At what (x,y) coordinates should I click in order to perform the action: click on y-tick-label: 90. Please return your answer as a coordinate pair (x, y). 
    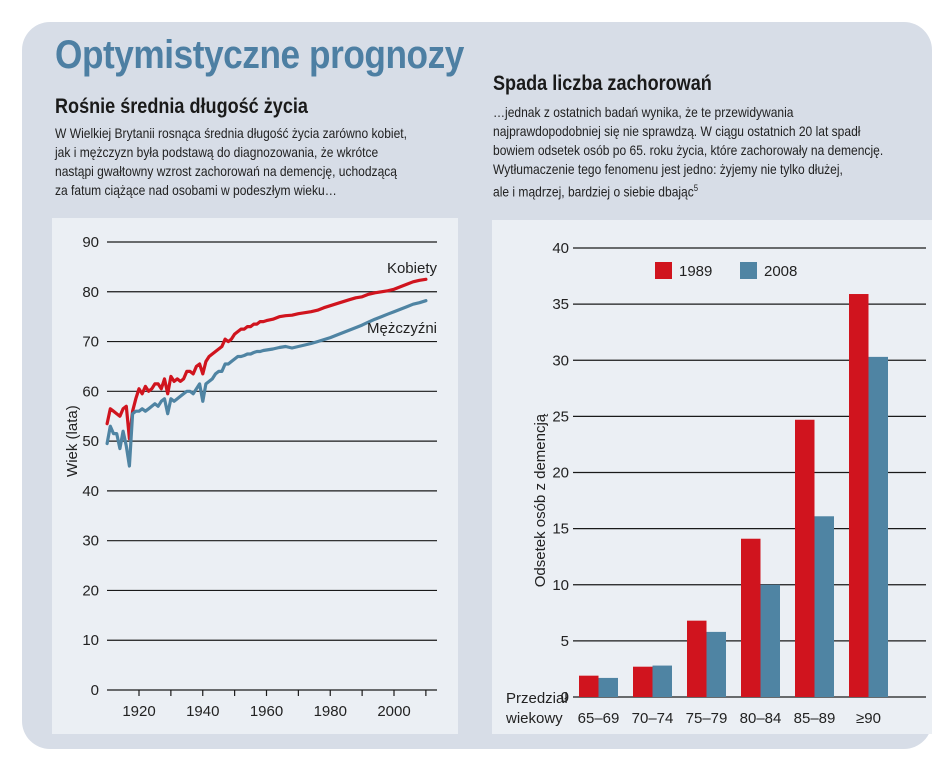
    Looking at the image, I should click on (90, 242).